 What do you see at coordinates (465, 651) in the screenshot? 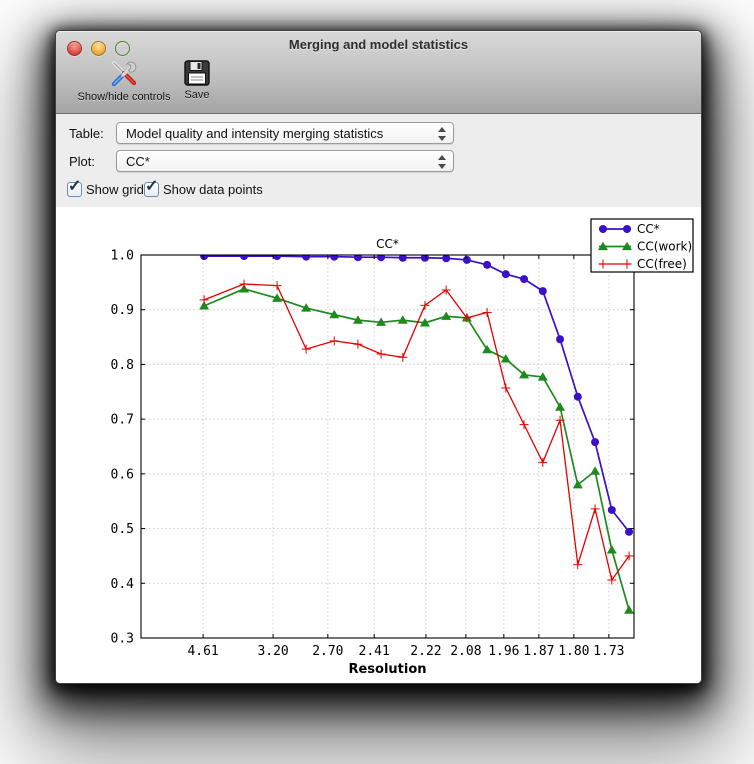
I see `svg-text: 2.08` at bounding box center [465, 651].